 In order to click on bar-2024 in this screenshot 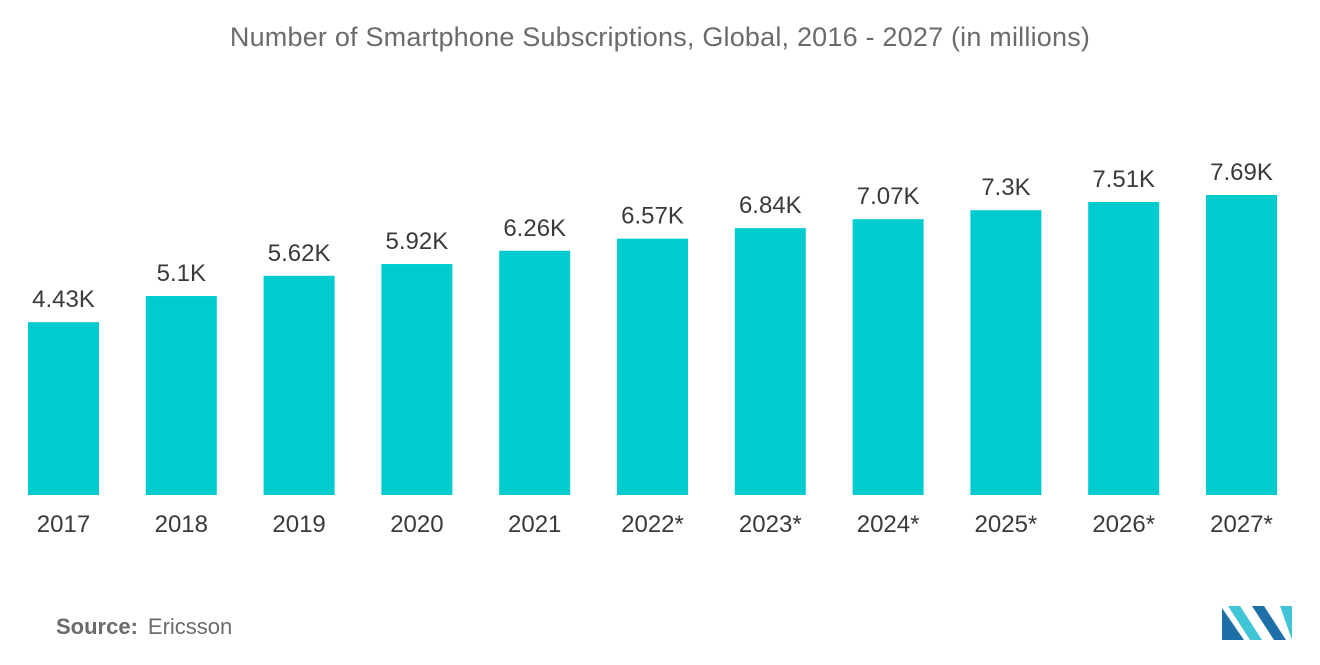, I will do `click(888, 357)`.